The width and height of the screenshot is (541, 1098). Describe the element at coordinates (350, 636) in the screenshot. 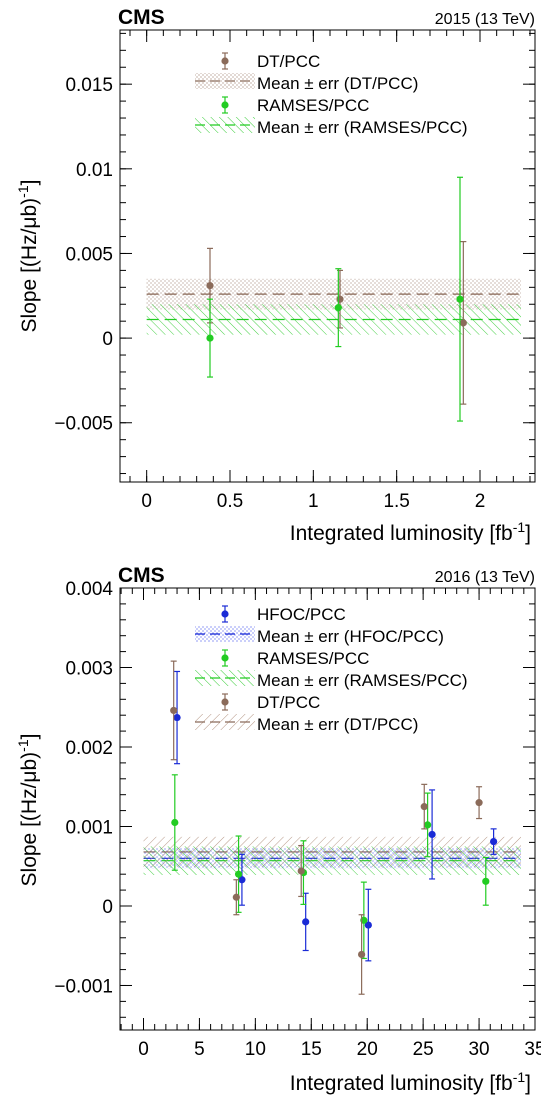

I see `legend-mean-label: Mean ± err (HFOC/PCC)` at that location.